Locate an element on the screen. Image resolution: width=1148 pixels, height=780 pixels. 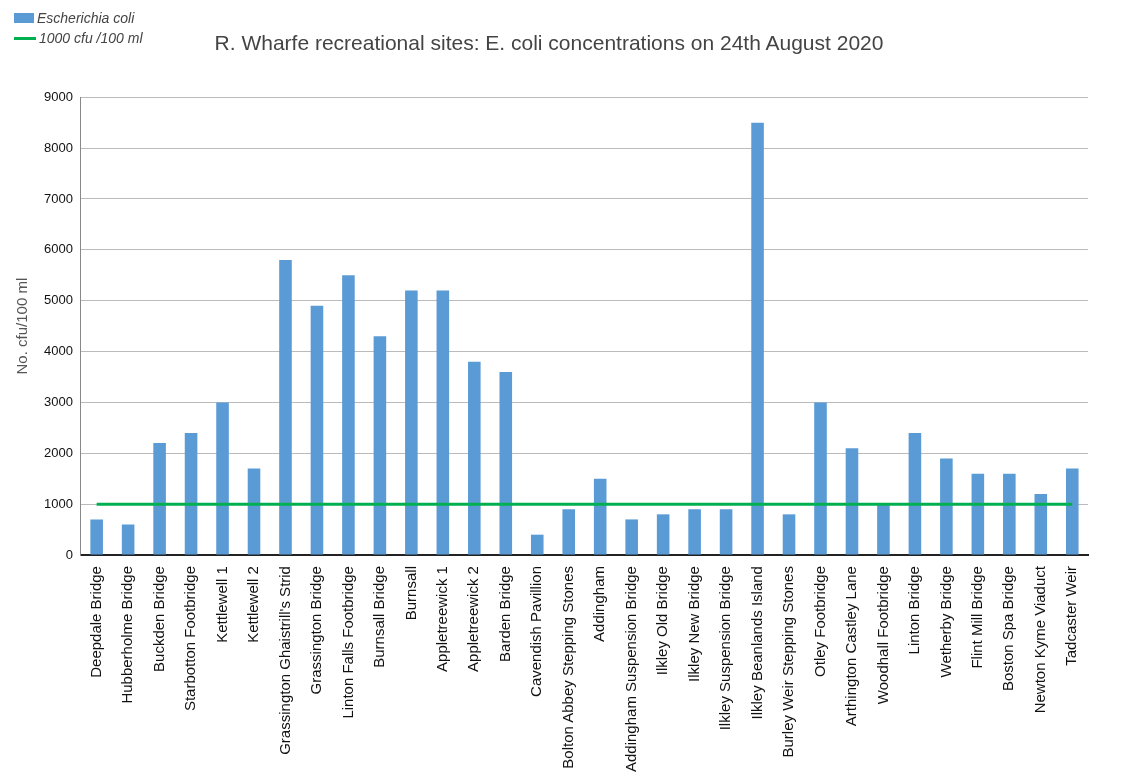
legend-label: Escherichia coli is located at coordinates (86, 18).